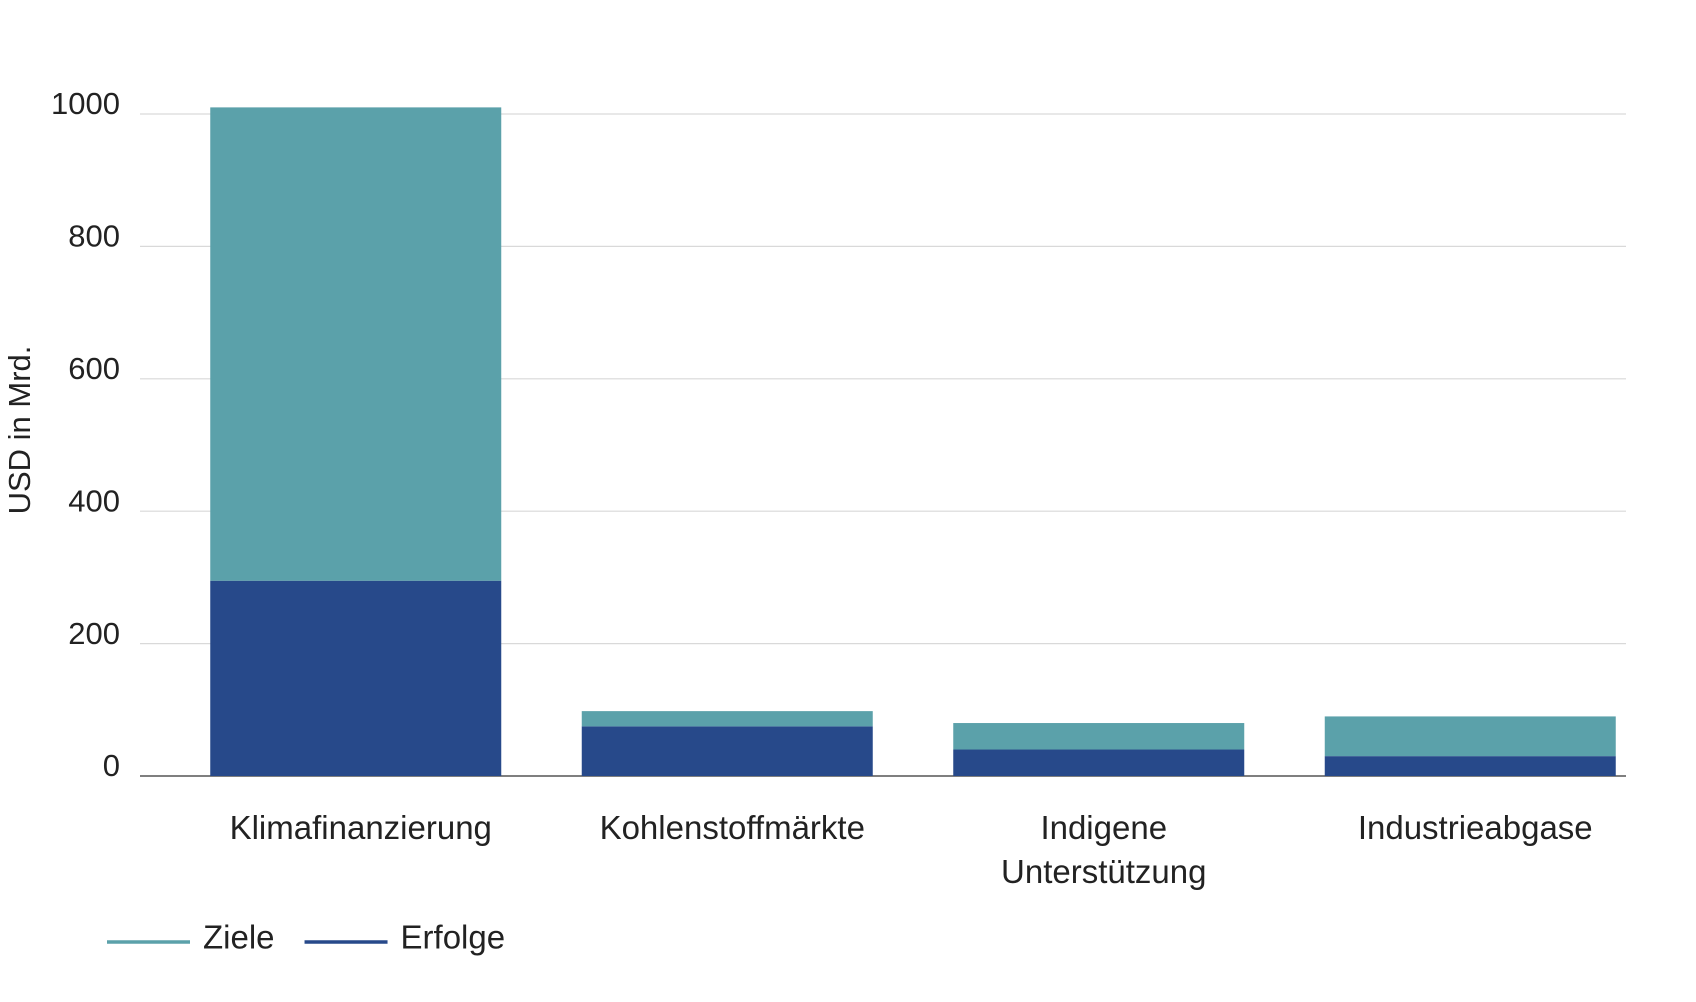  I want to click on x-tick-label: Indigene Unterstützung, so click(1104, 849).